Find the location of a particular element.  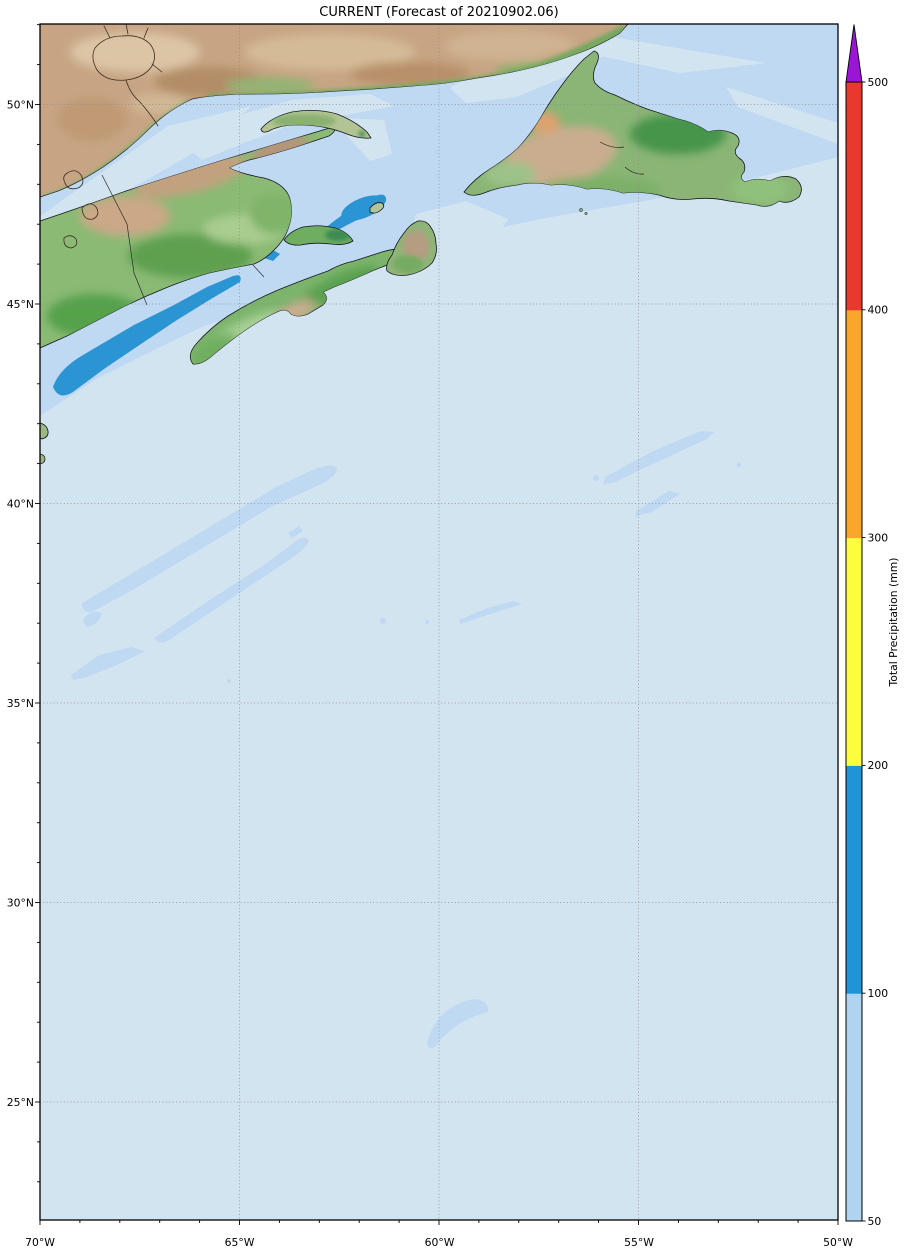

lat-tick-label: 35°N is located at coordinates (20, 703).